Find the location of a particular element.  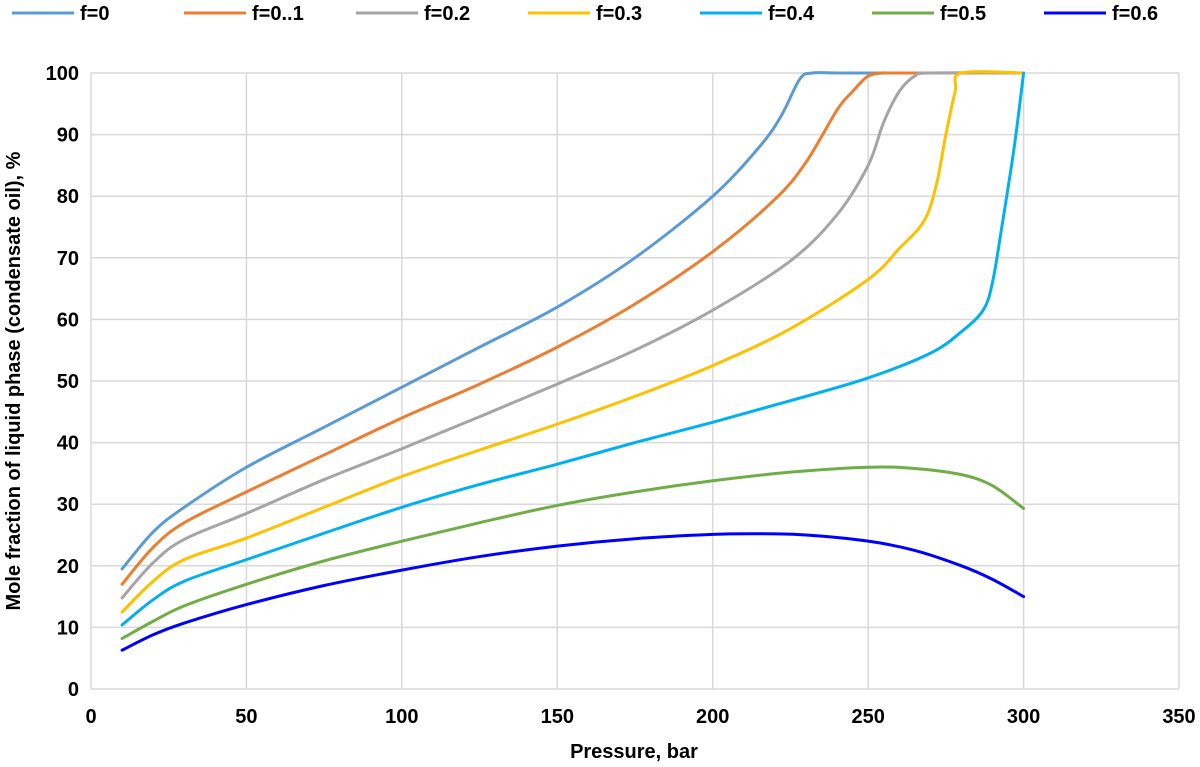

x-tick-label: 250 is located at coordinates (867, 717).